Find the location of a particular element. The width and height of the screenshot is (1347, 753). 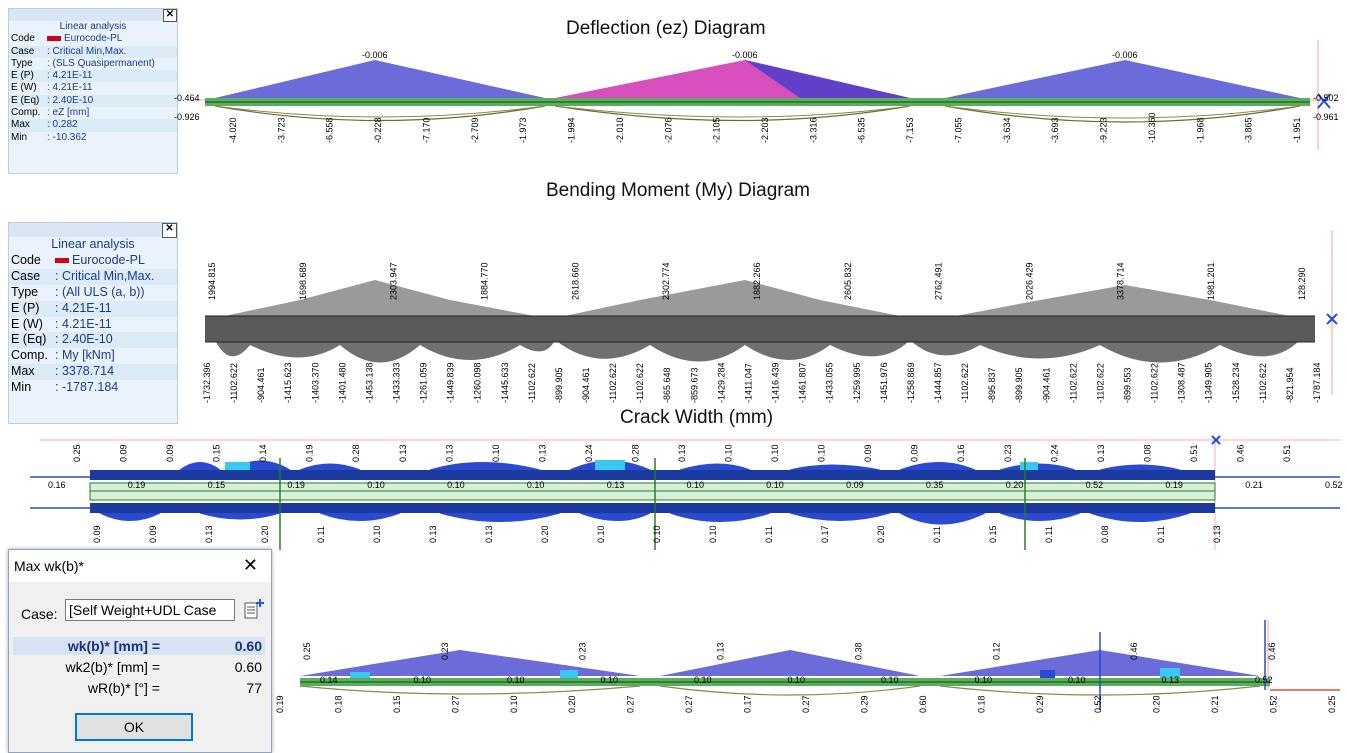

crack-bottom-label: 0.15 is located at coordinates (993, 534).